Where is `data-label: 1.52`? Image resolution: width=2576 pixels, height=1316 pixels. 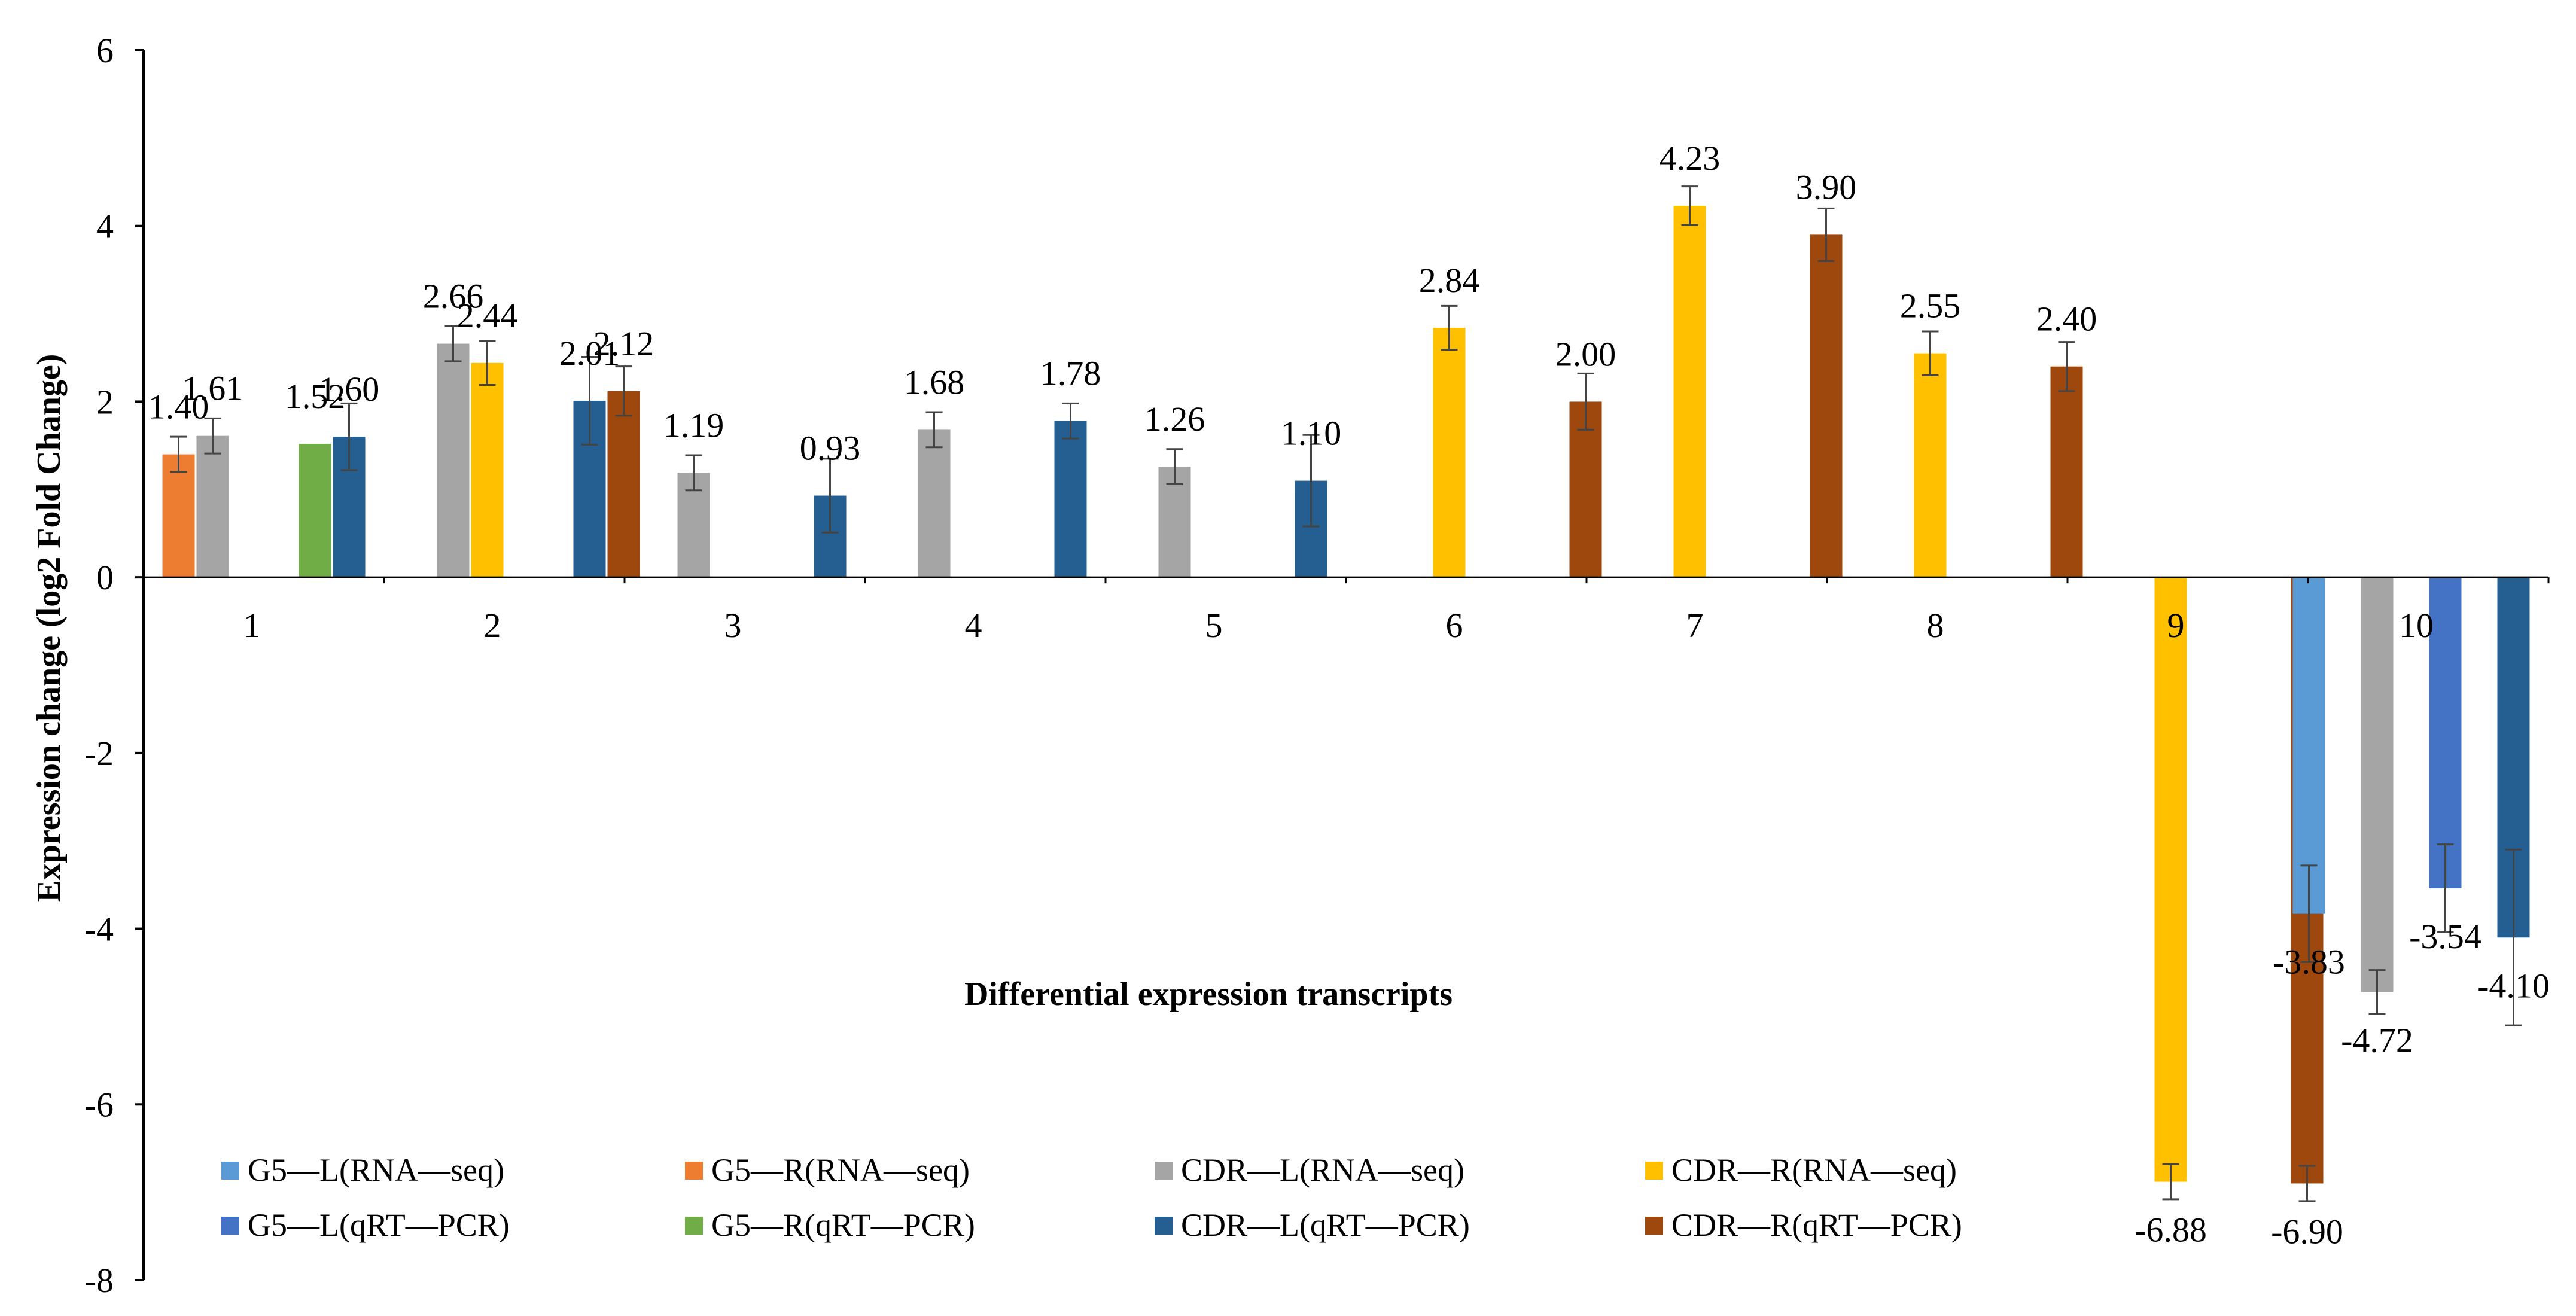
data-label: 1.52 is located at coordinates (315, 396).